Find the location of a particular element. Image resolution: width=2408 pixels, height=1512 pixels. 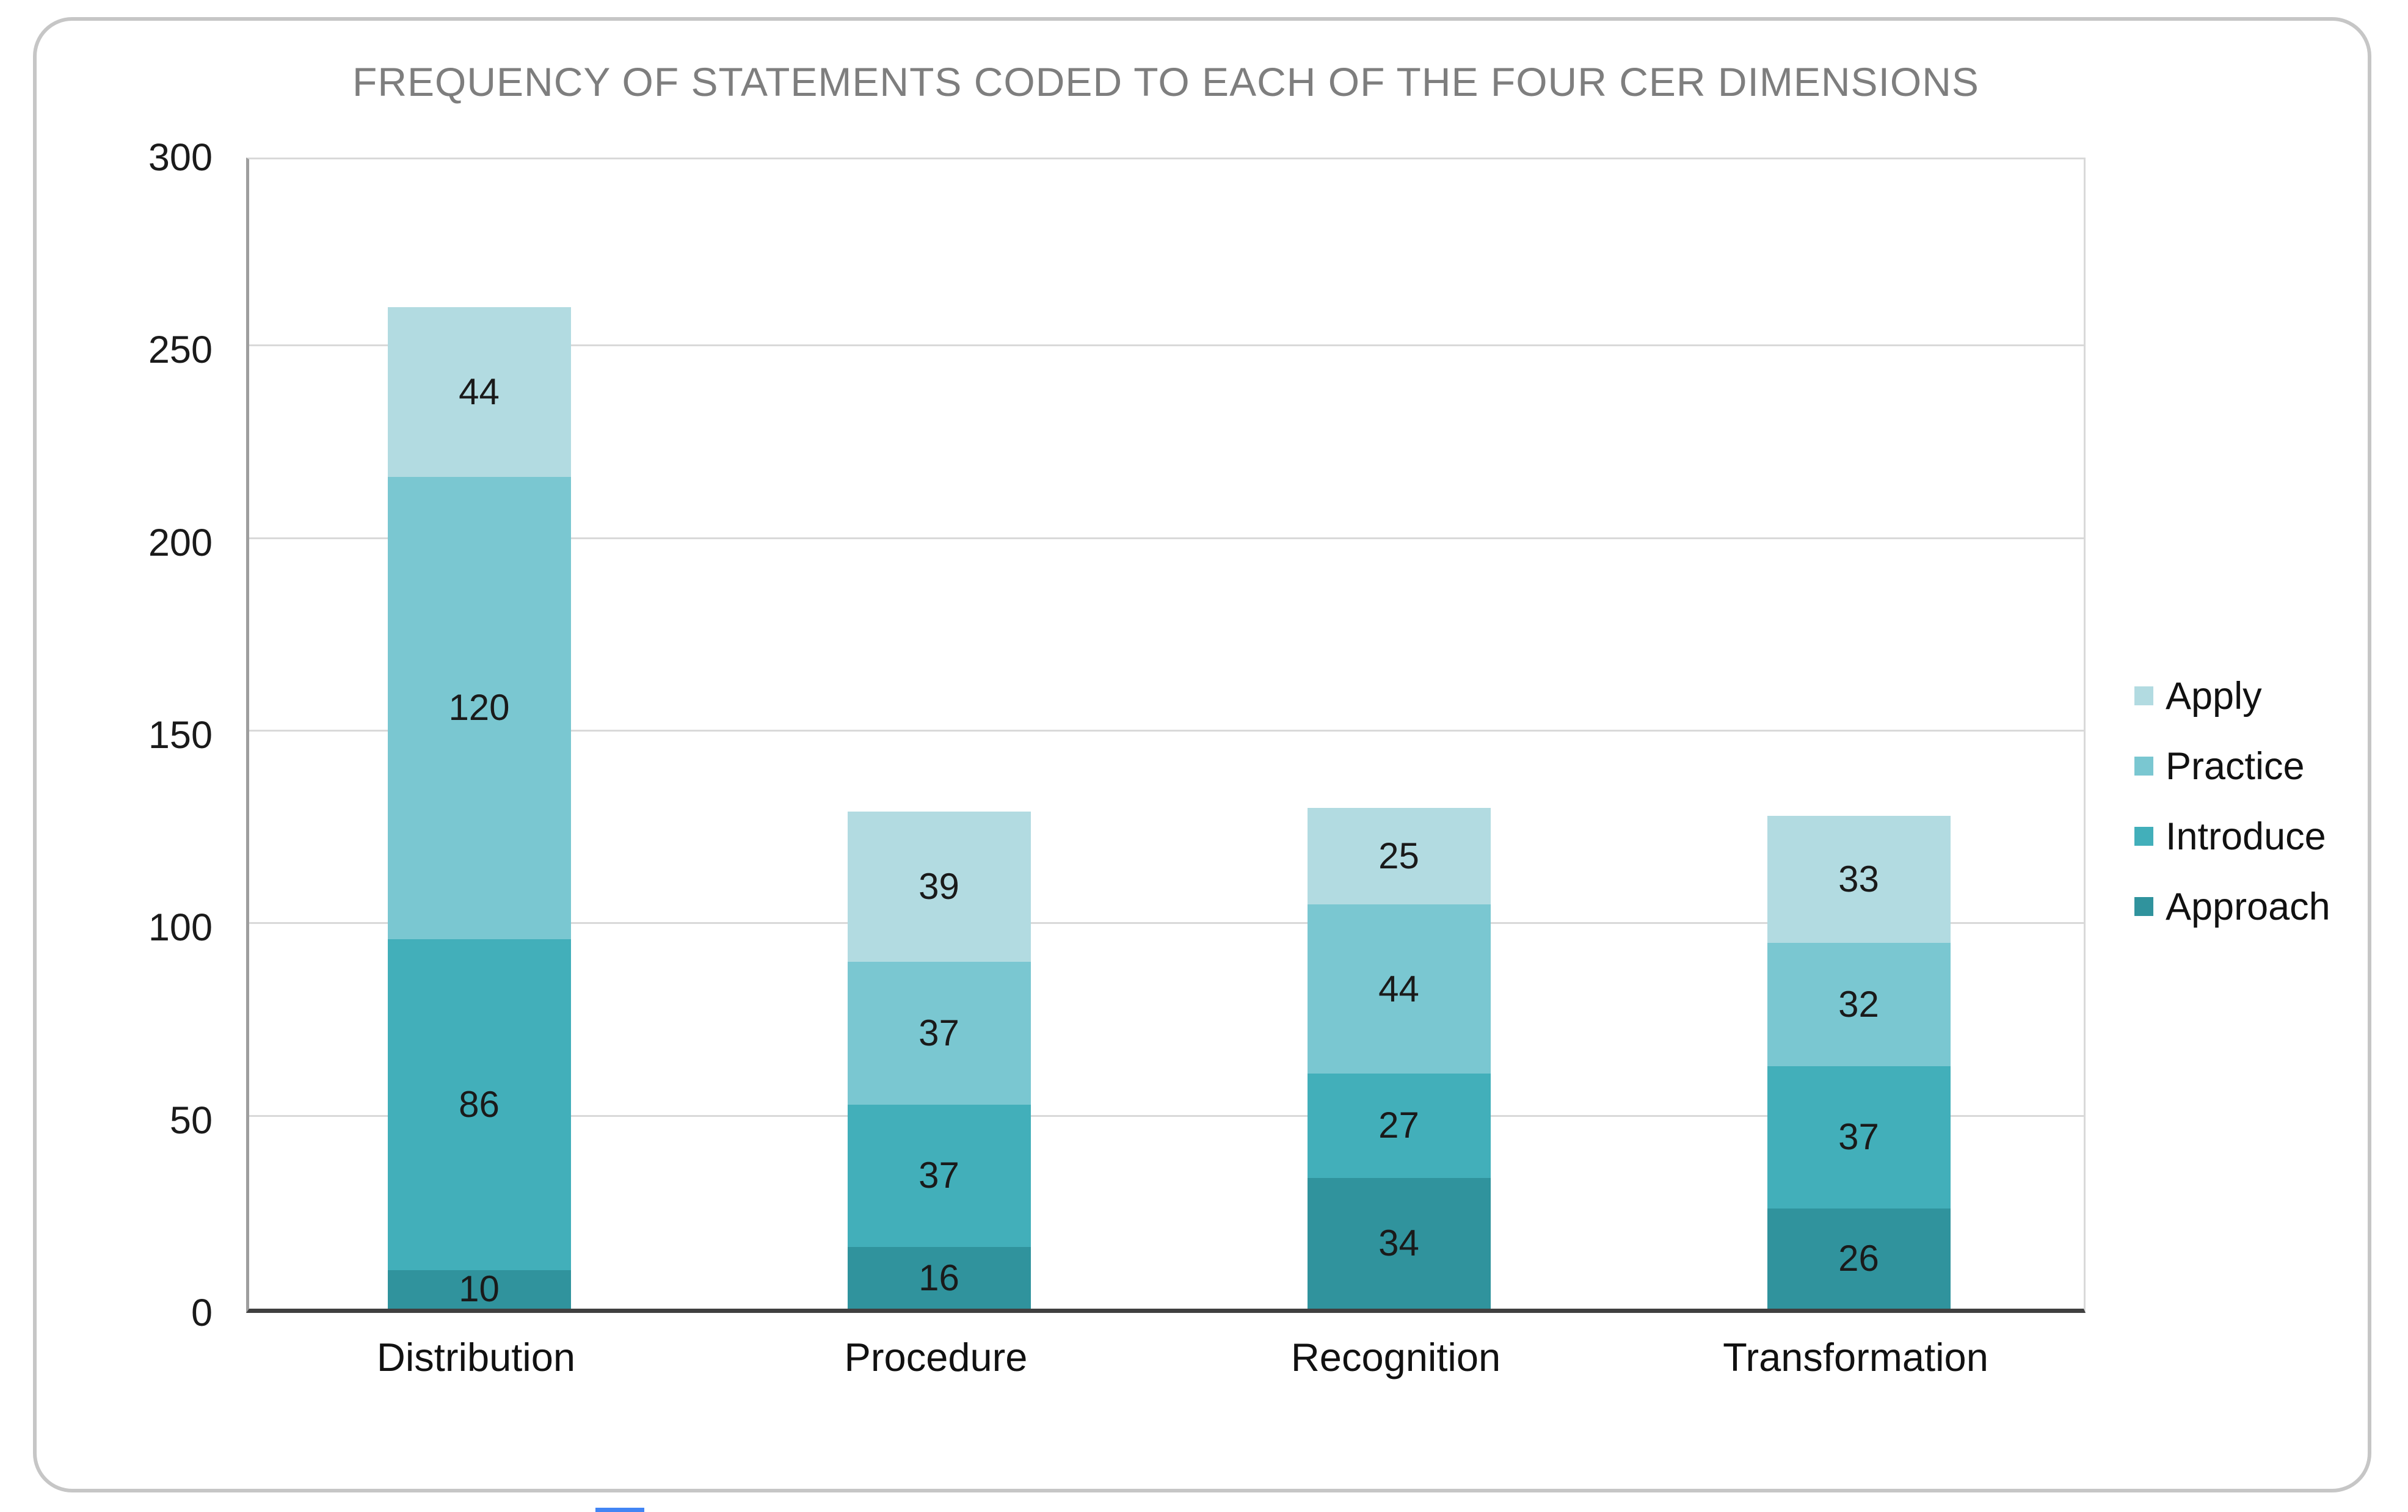

legend-label-approach: Approach is located at coordinates (2248, 907).